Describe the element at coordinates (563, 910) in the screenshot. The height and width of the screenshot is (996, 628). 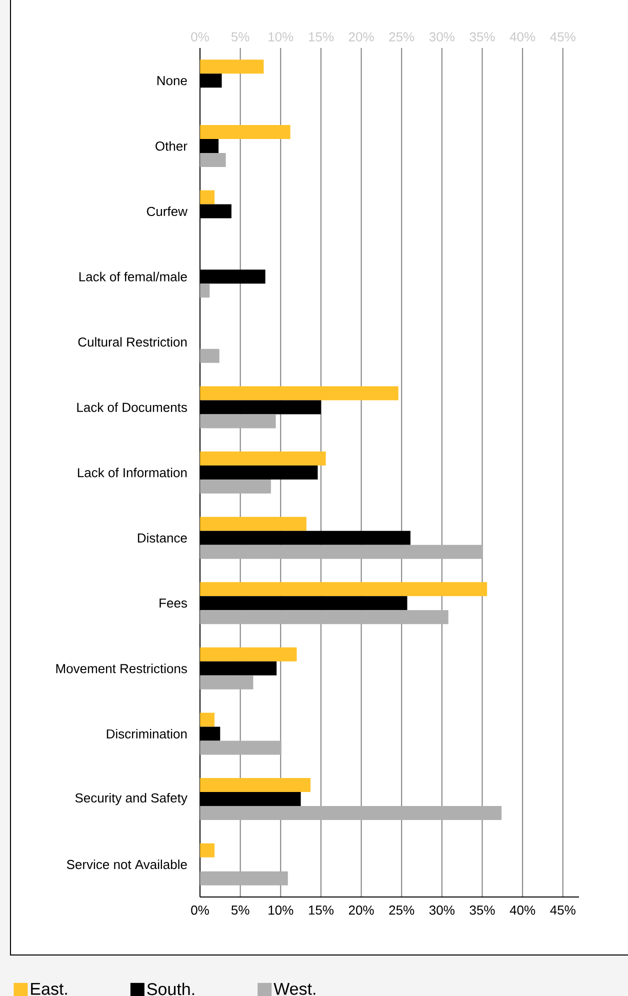
I see `x2-tick-label: 45%` at that location.